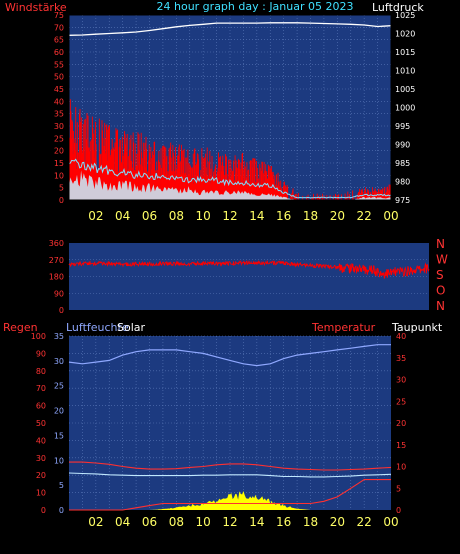 This screenshot has width=460, height=554. I want to click on wind-tick-label: 25, so click(59, 138).